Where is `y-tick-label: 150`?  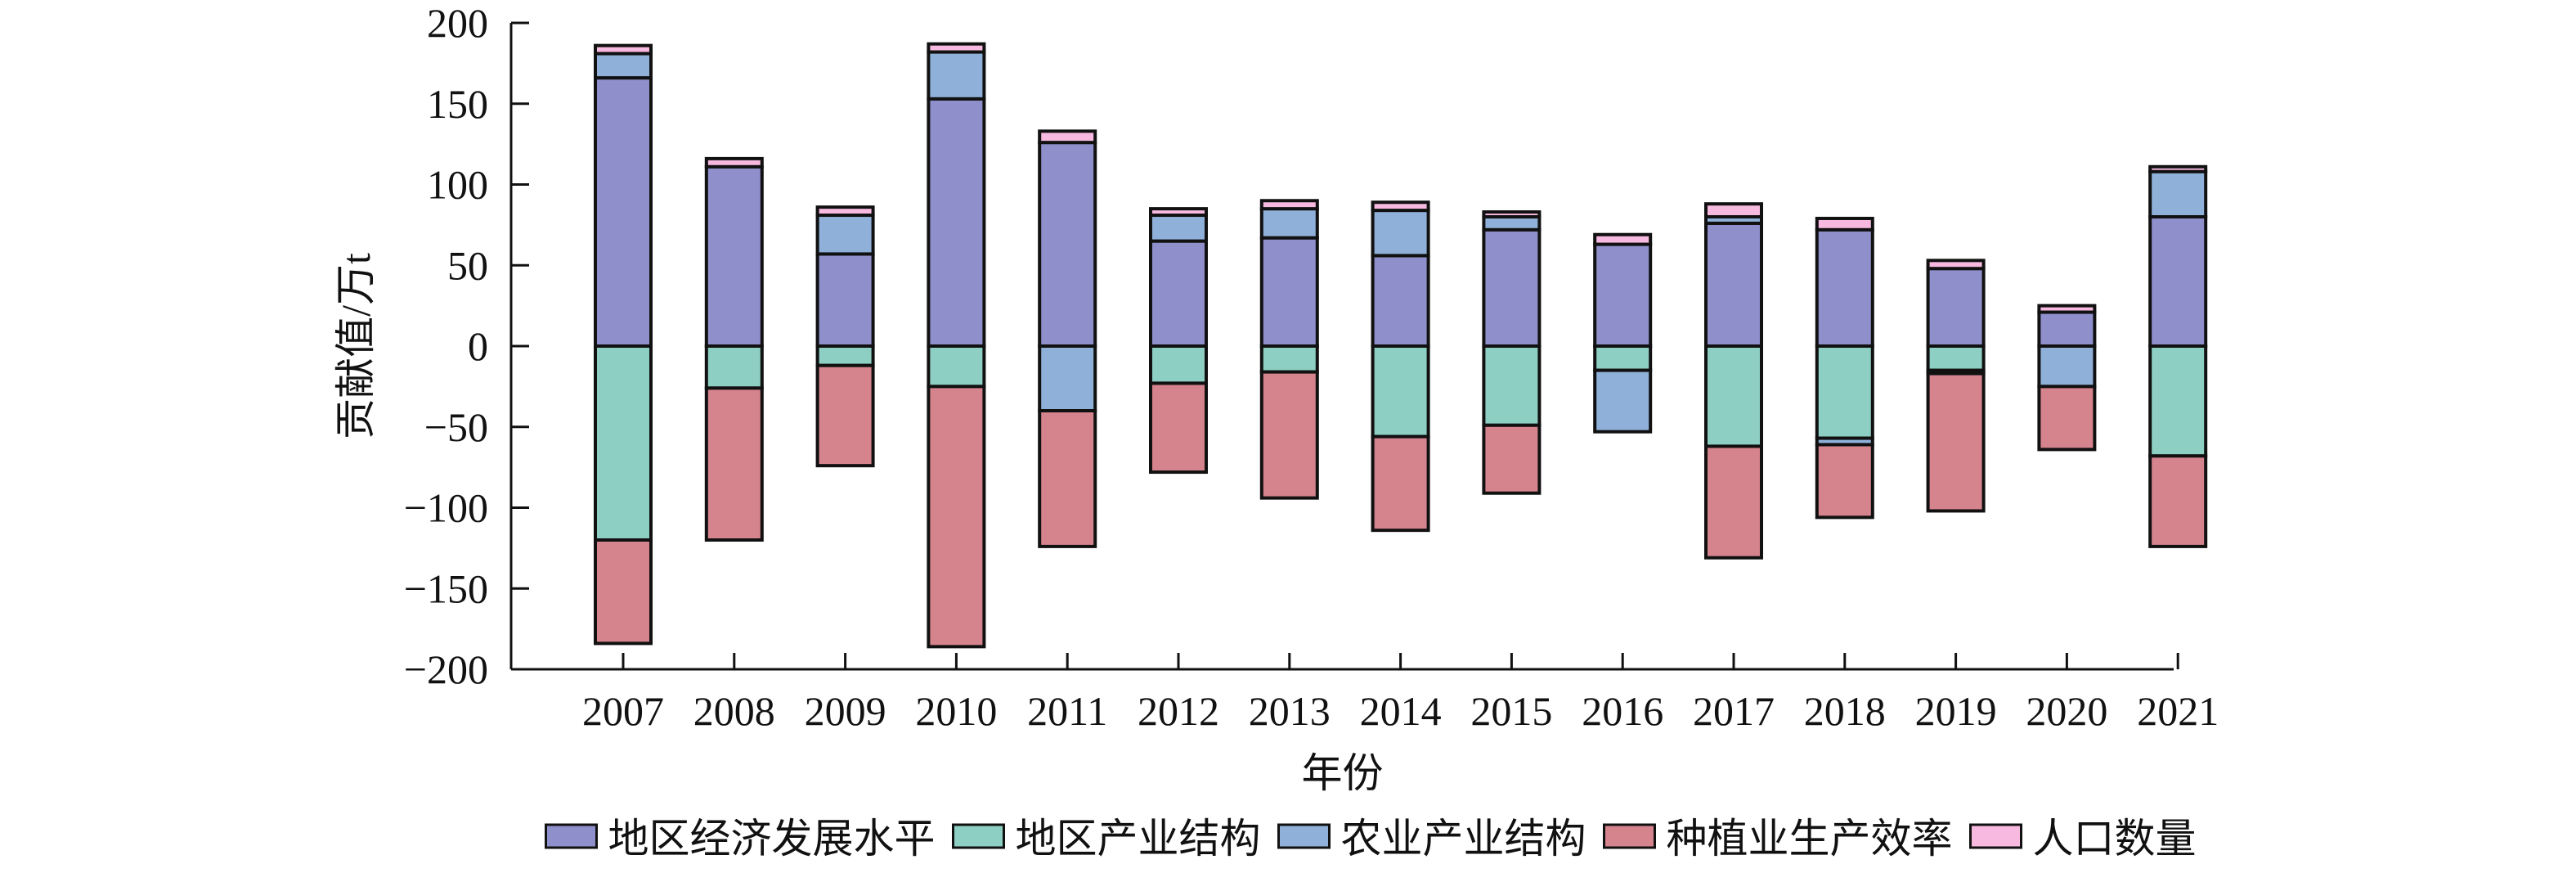
y-tick-label: 150 is located at coordinates (458, 104).